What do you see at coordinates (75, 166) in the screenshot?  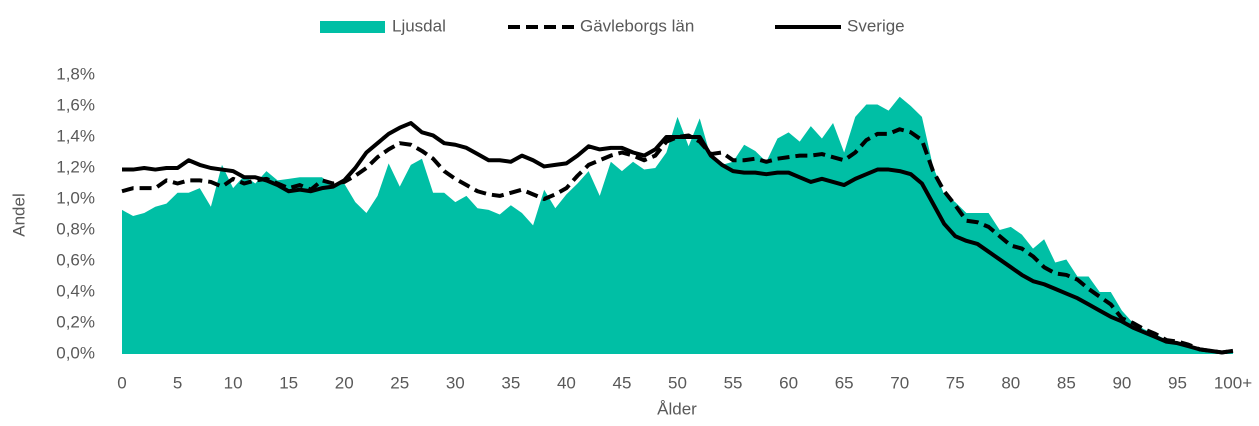 I see `y-tick-label: 1,2%` at bounding box center [75, 166].